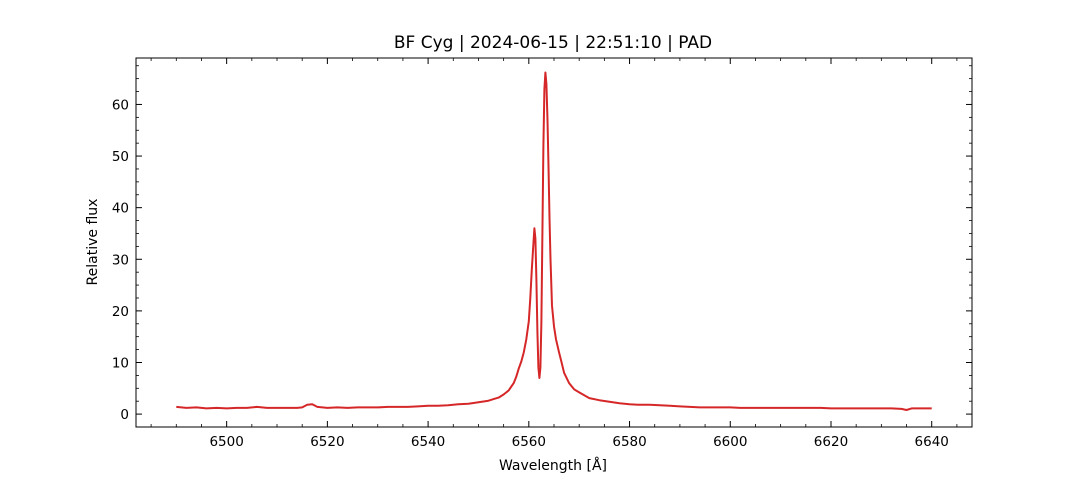 This screenshot has width=1080, height=480. What do you see at coordinates (629, 442) in the screenshot?
I see `x-tick-label: 6580` at bounding box center [629, 442].